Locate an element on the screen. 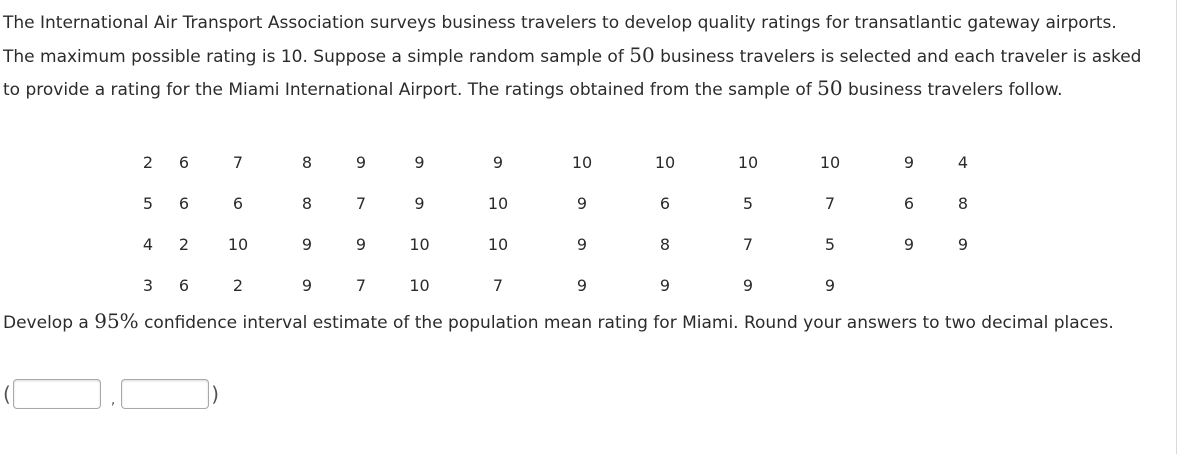 This screenshot has height=454, width=1180. ratings-row: 2 6 7 8 9 9 9 10 10 10 10 9 4 is located at coordinates (553, 162).